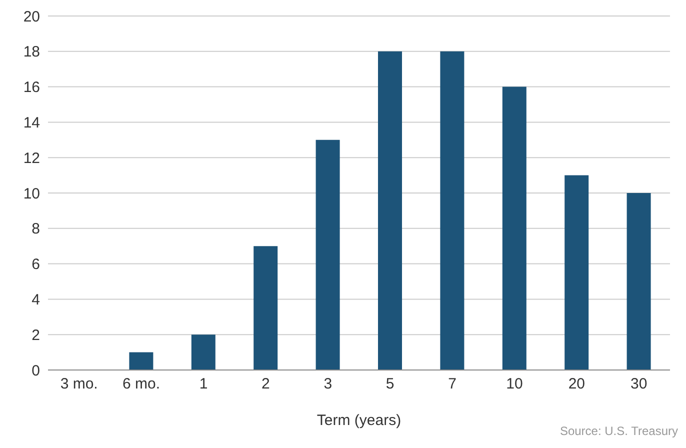  I want to click on y-tick-label: 4, so click(36, 300).